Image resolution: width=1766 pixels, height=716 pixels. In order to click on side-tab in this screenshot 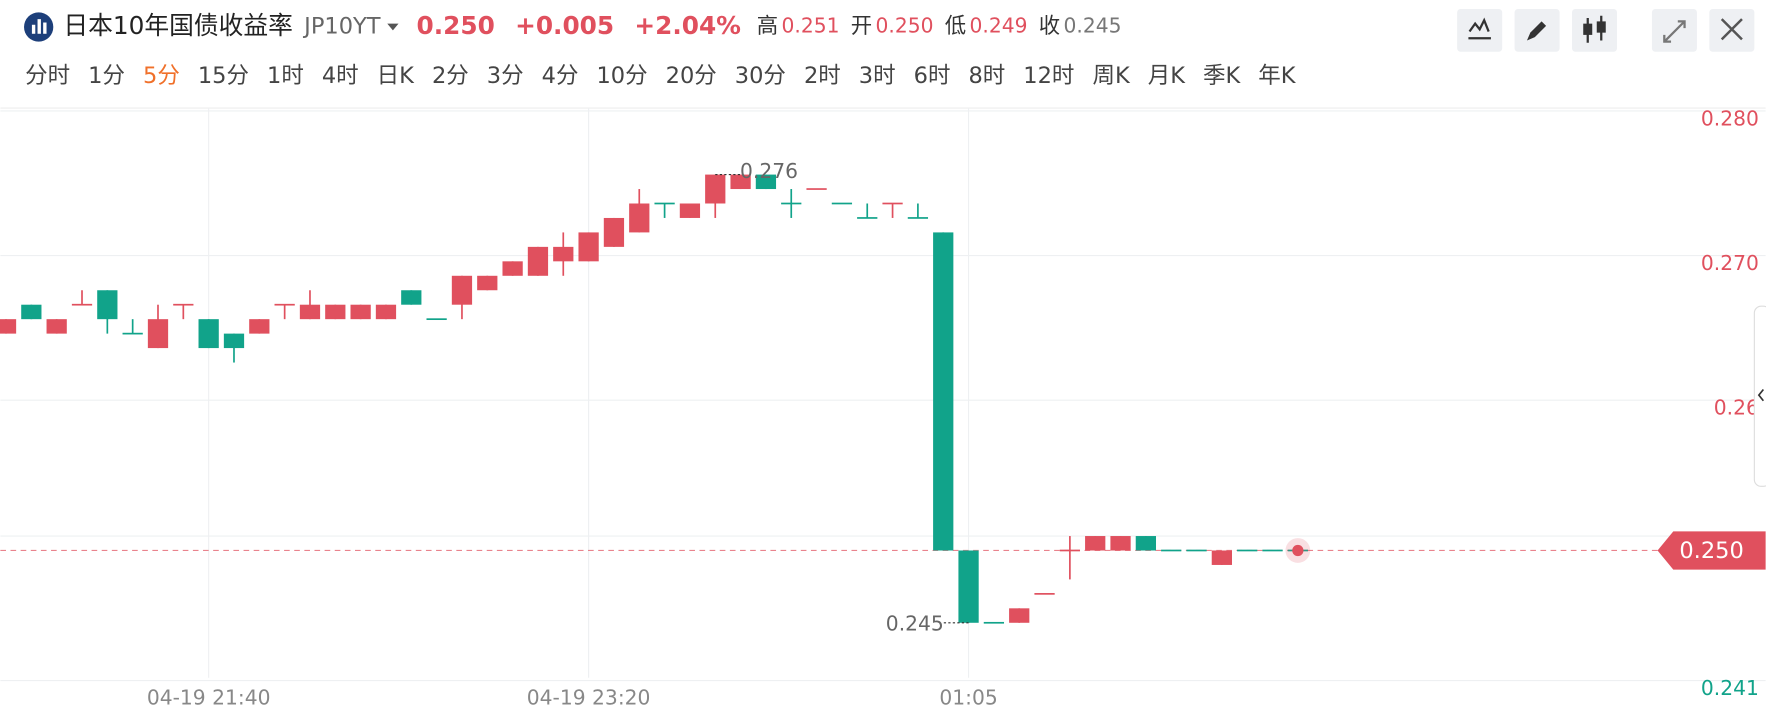, I will do `click(1759, 396)`.